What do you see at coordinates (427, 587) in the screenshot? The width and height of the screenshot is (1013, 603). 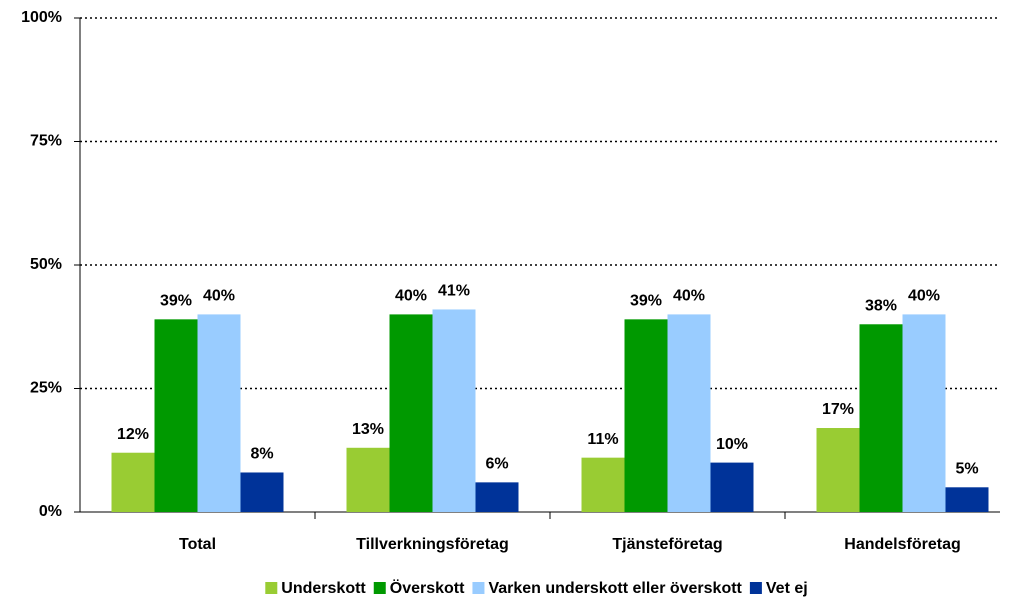 I see `legend-label: Överskott` at bounding box center [427, 587].